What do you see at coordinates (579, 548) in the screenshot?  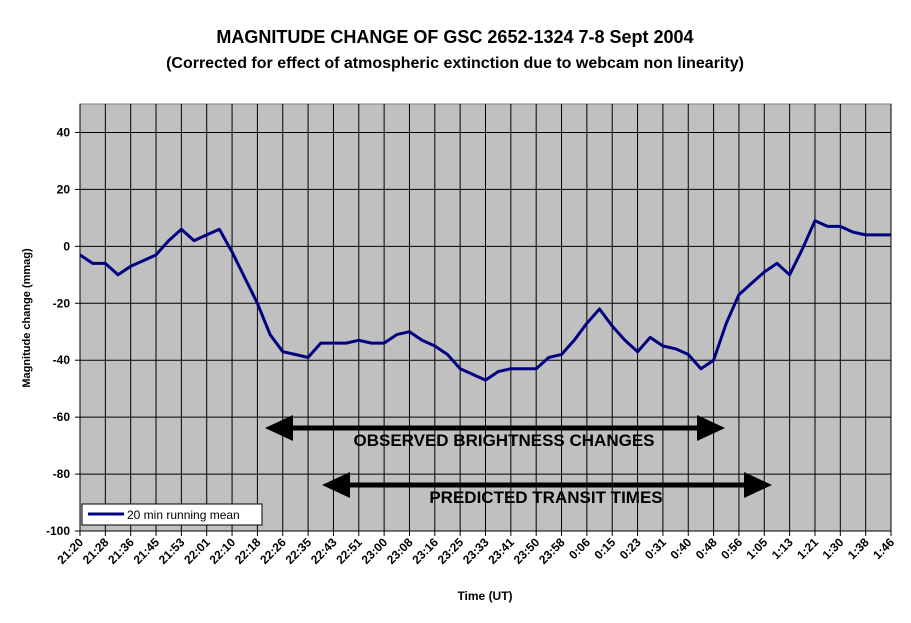 I see `x-tick-label: 0:06` at bounding box center [579, 548].